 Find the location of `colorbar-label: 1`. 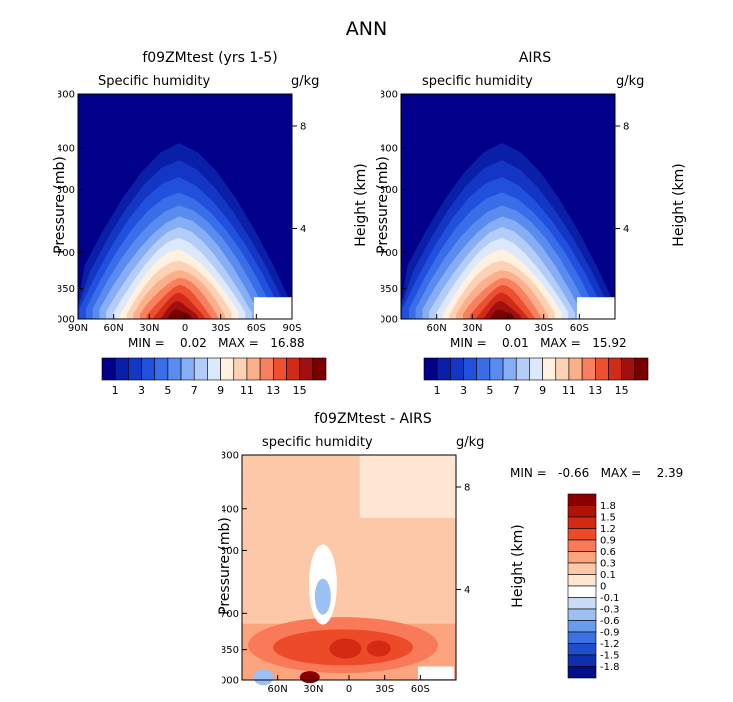

colorbar-label: 1 is located at coordinates (437, 390).